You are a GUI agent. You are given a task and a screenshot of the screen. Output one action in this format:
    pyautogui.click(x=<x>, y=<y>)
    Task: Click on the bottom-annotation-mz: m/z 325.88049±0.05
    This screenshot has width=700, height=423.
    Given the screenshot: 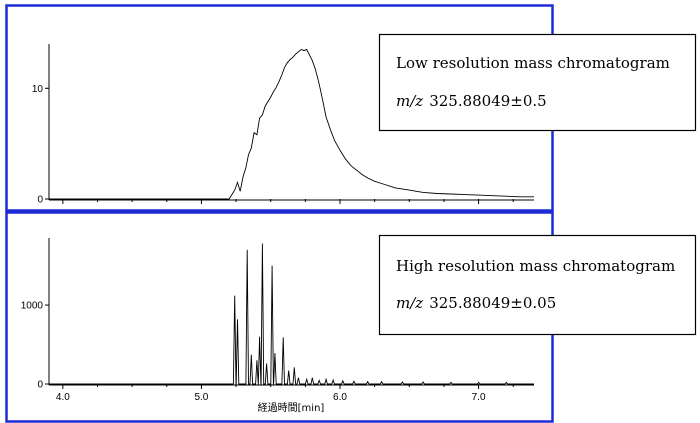 What is the action you would take?
    pyautogui.click(x=476, y=303)
    